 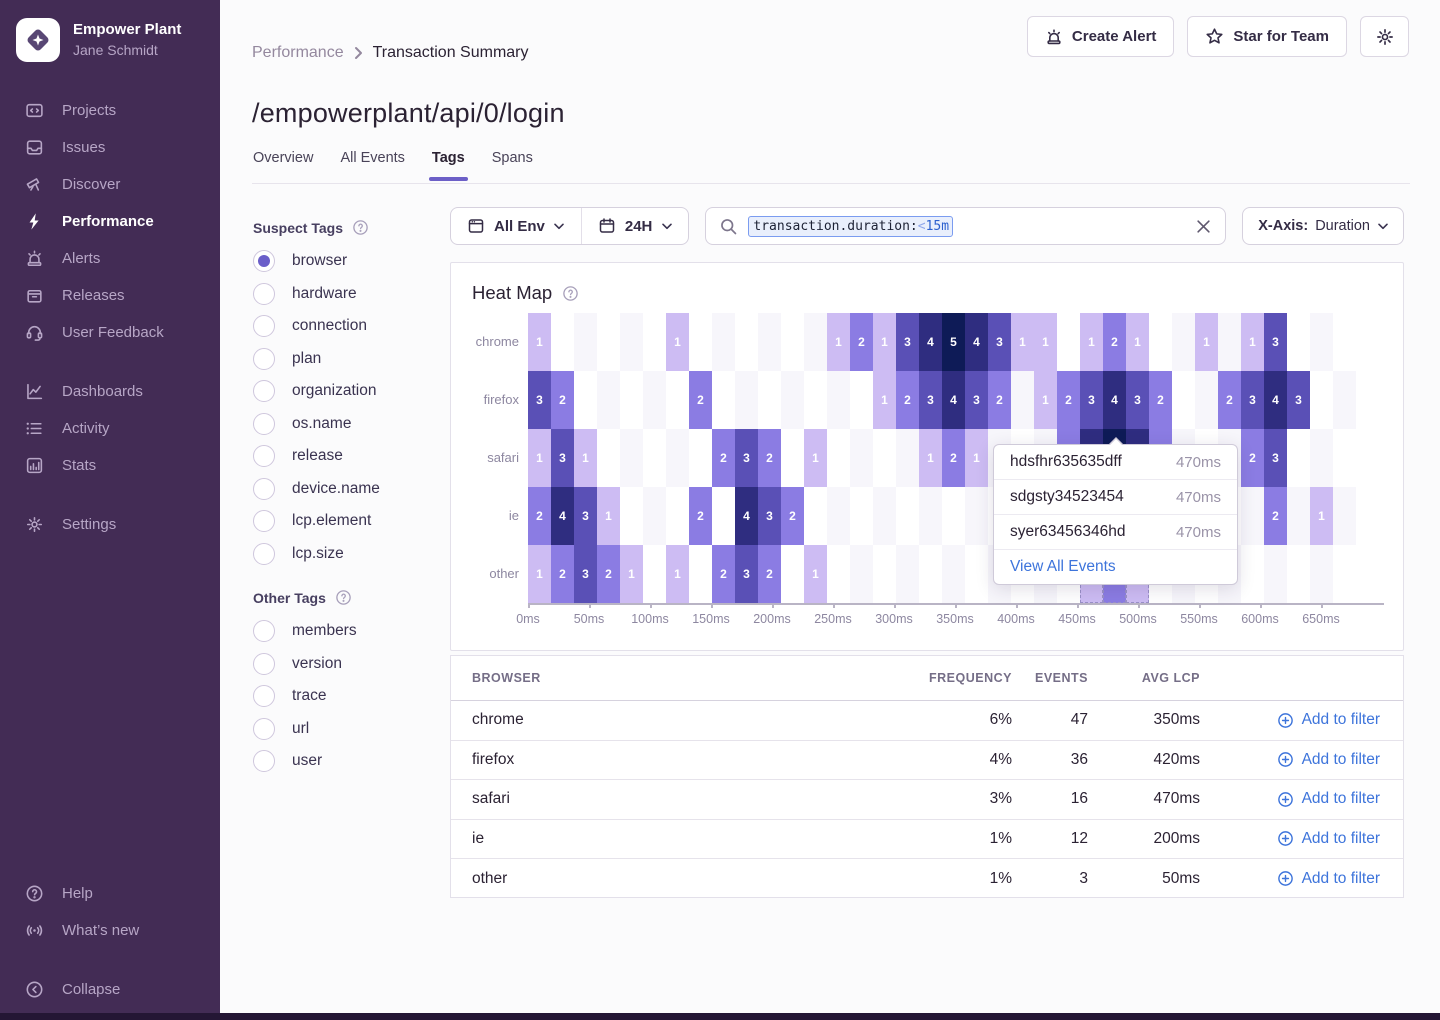 What do you see at coordinates (1066, 461) in the screenshot?
I see `tooltip-event-id: hdsfhr635635dff` at bounding box center [1066, 461].